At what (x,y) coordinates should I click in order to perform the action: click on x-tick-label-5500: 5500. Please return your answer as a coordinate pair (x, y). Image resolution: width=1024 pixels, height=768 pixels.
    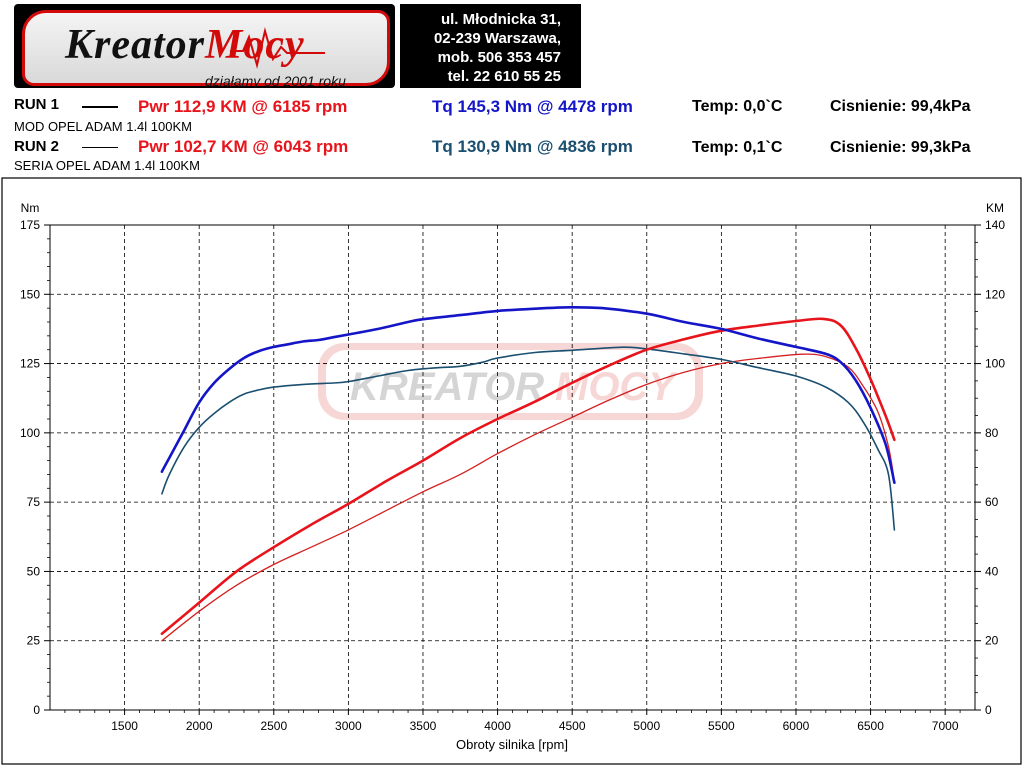
    Looking at the image, I should click on (721, 726).